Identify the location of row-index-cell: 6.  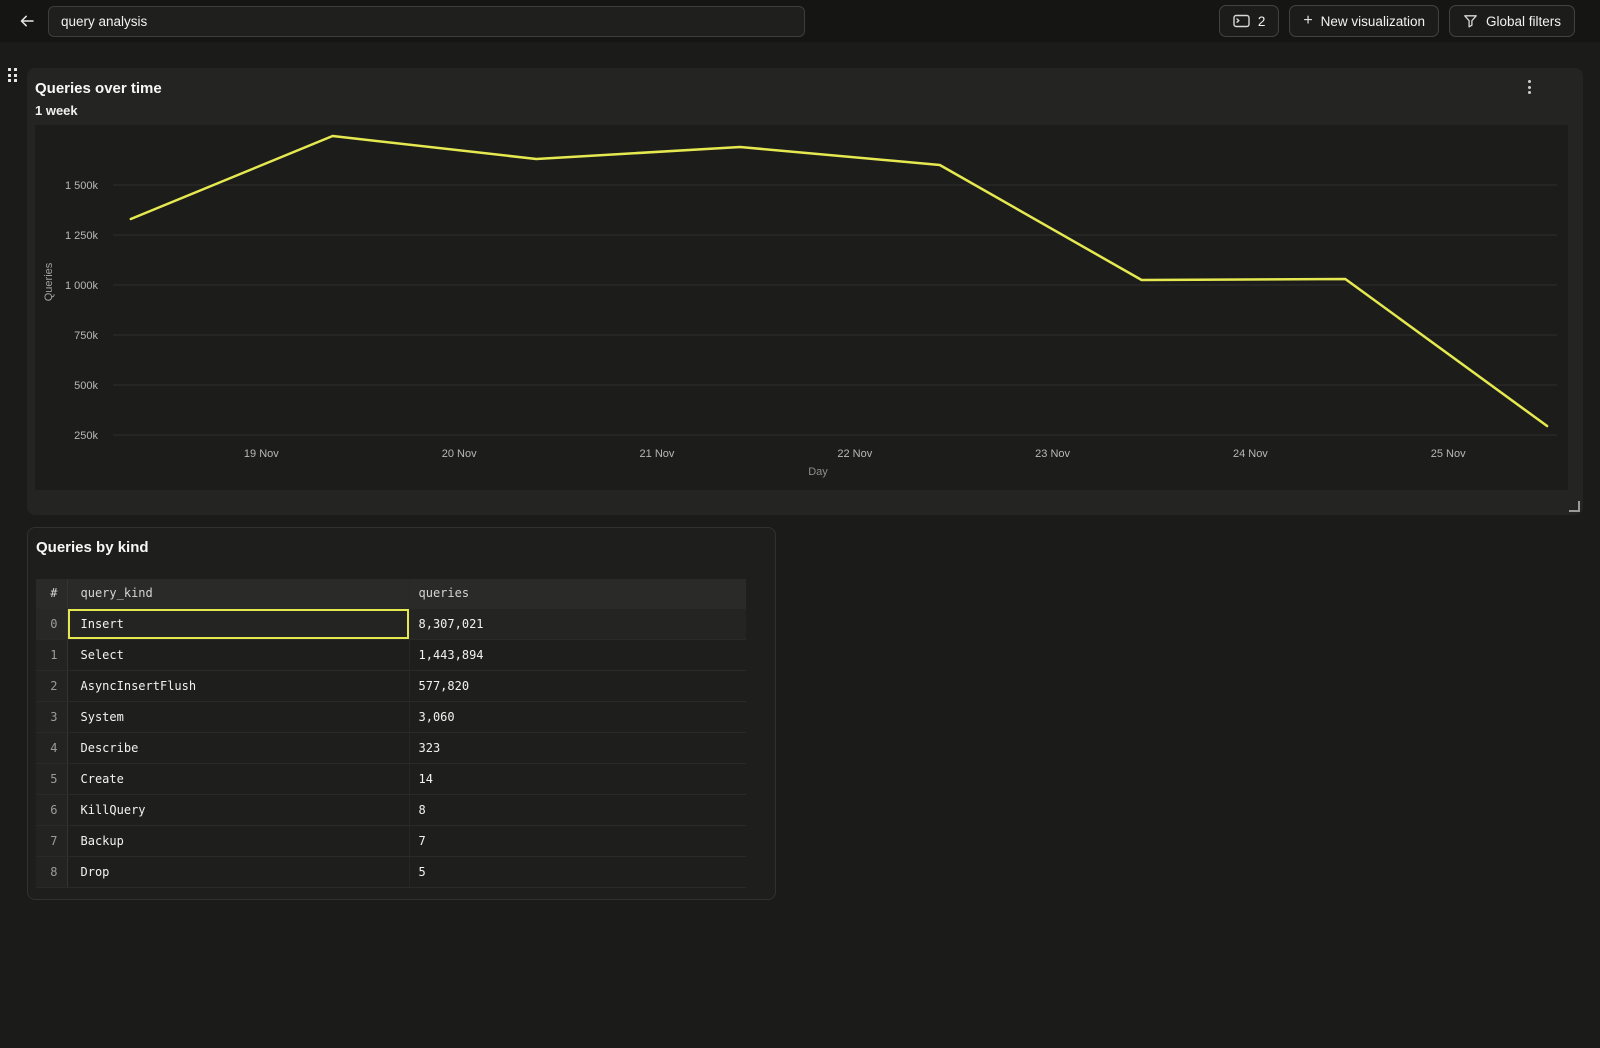
(52, 810).